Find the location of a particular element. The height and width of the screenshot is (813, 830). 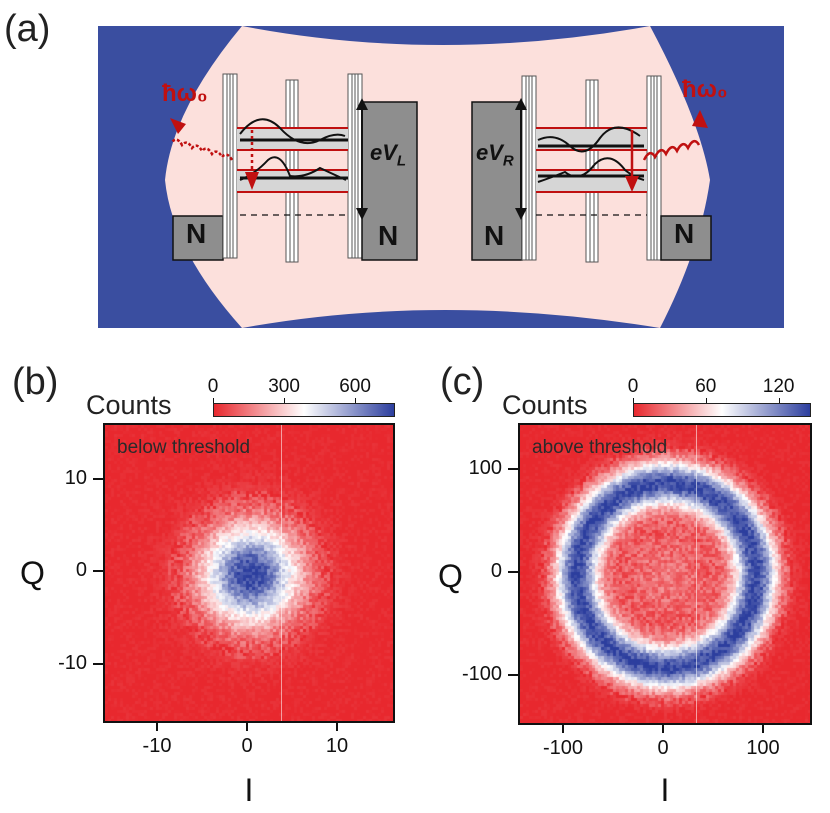

x-tick-label: 10 is located at coordinates (337, 746).